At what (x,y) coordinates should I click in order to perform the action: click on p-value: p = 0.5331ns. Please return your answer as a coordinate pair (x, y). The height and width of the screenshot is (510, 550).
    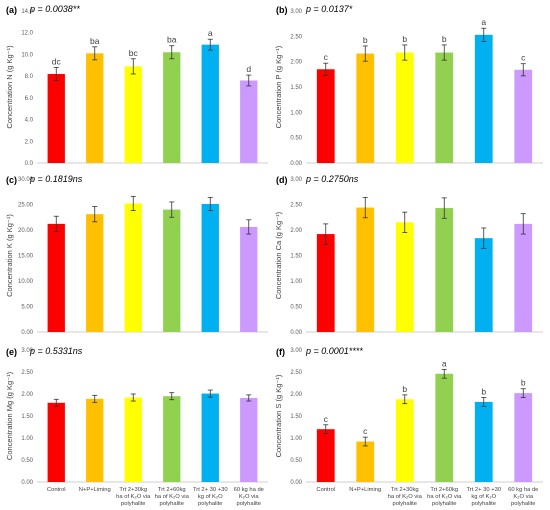
    Looking at the image, I should click on (56, 351).